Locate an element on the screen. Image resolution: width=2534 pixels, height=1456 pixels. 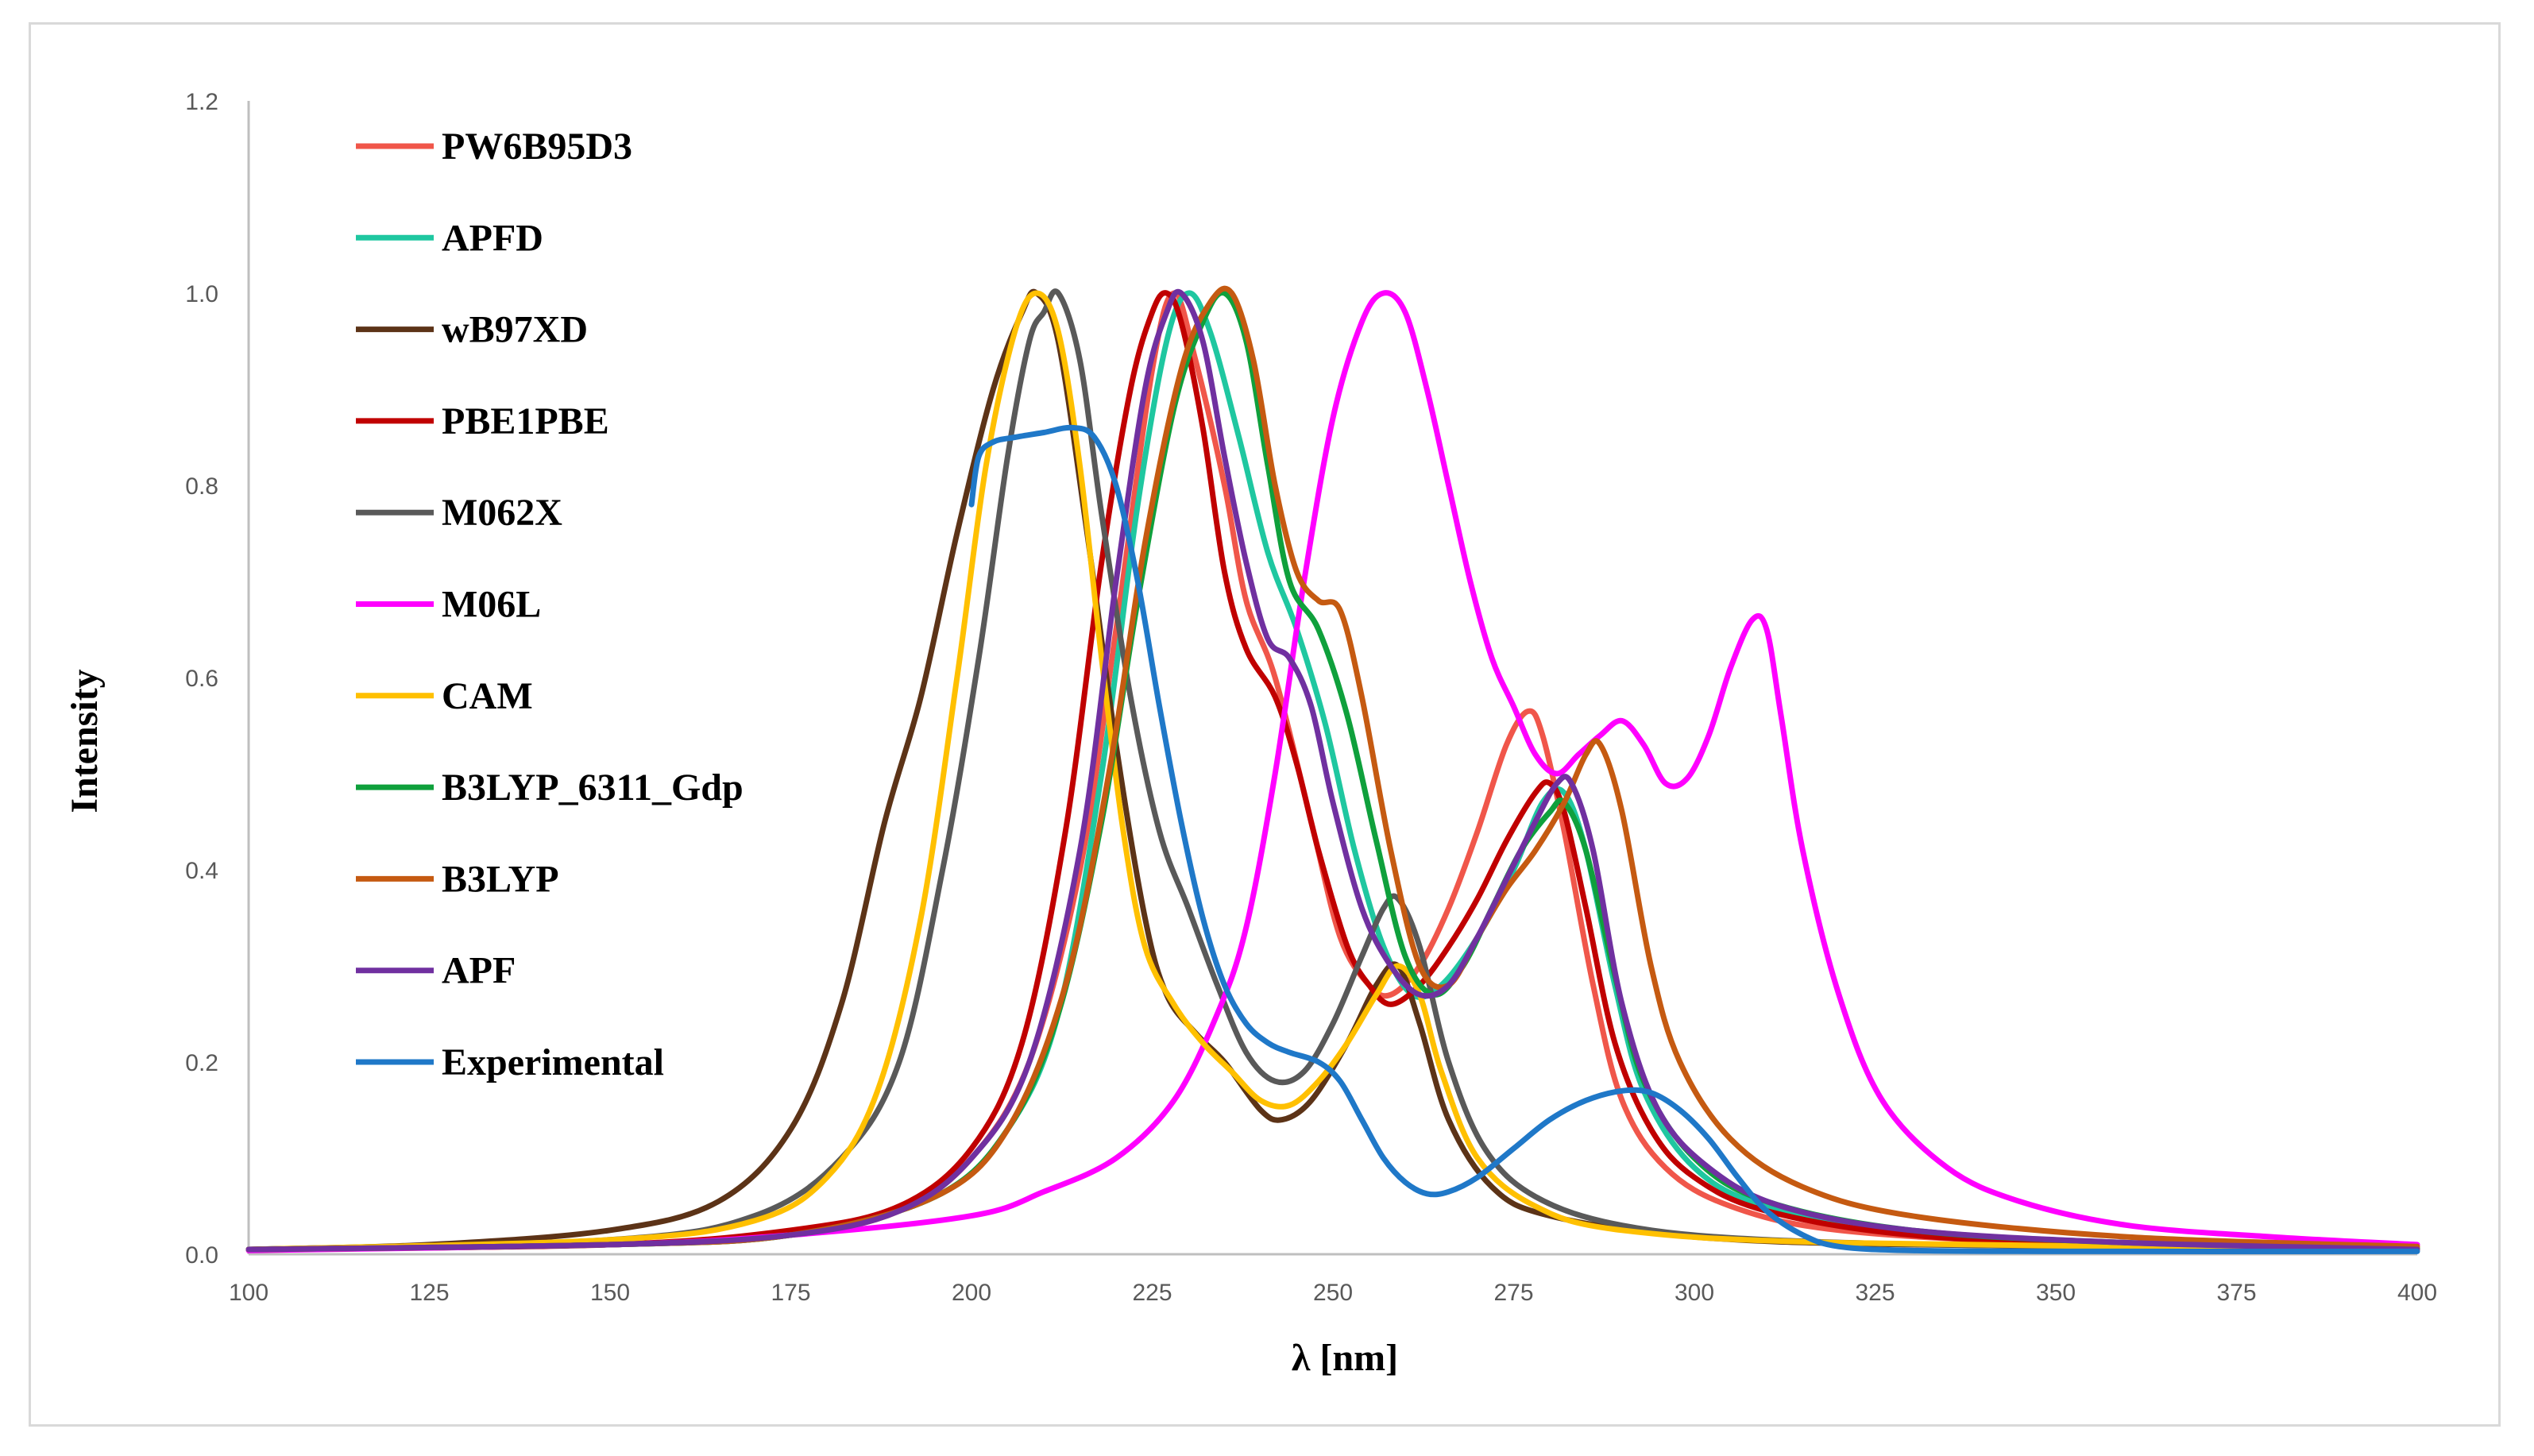
x-tick-label: 275 is located at coordinates (1513, 1293).